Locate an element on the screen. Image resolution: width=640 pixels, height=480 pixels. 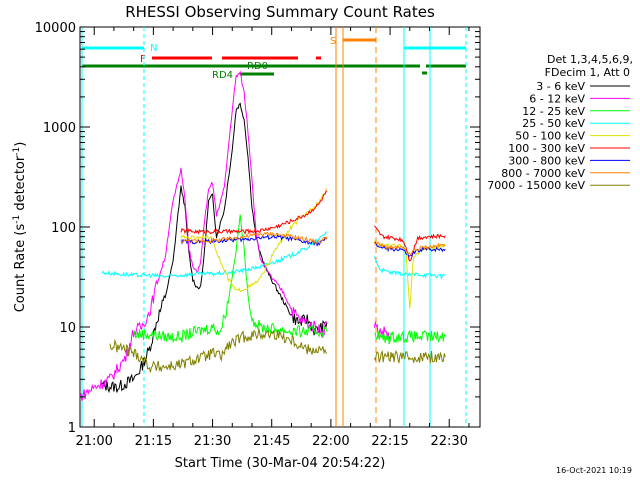
x-tick-label: 21:00 is located at coordinates (93, 441).